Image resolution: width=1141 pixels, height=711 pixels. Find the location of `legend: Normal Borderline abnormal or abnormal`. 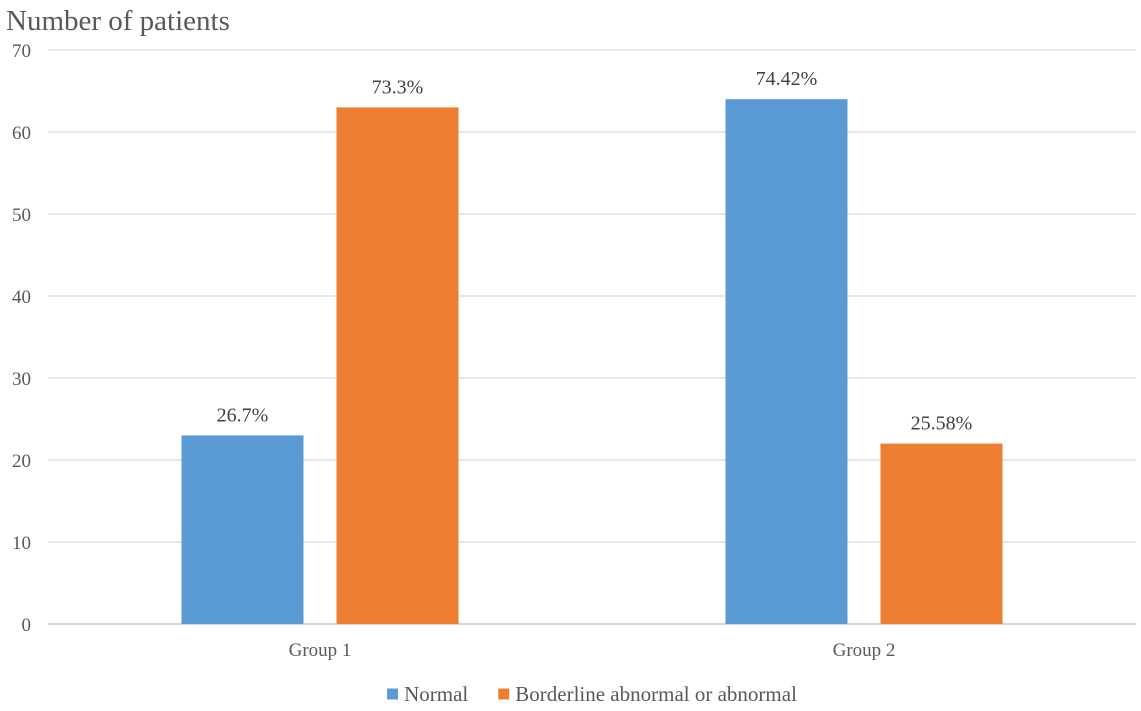

legend: Normal Borderline abnormal or abnormal is located at coordinates (592, 694).